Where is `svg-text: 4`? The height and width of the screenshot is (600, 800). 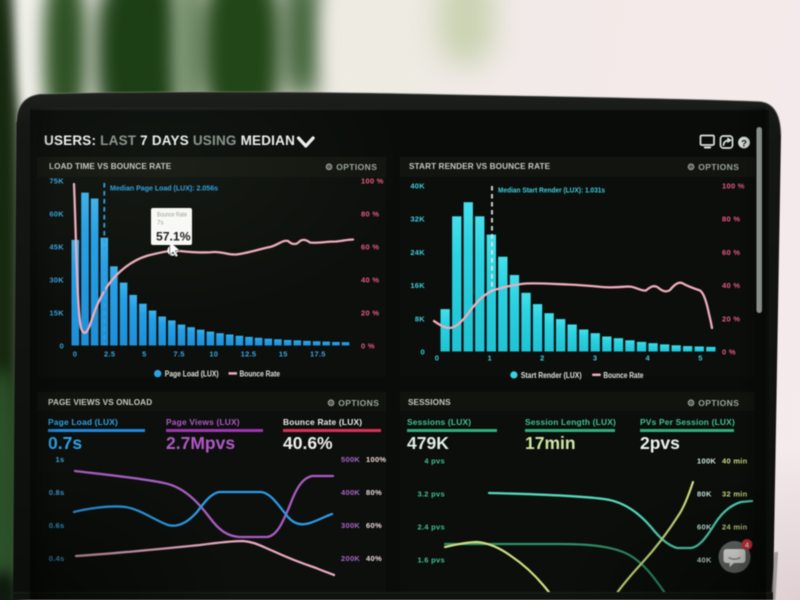 svg-text: 4 is located at coordinates (648, 358).